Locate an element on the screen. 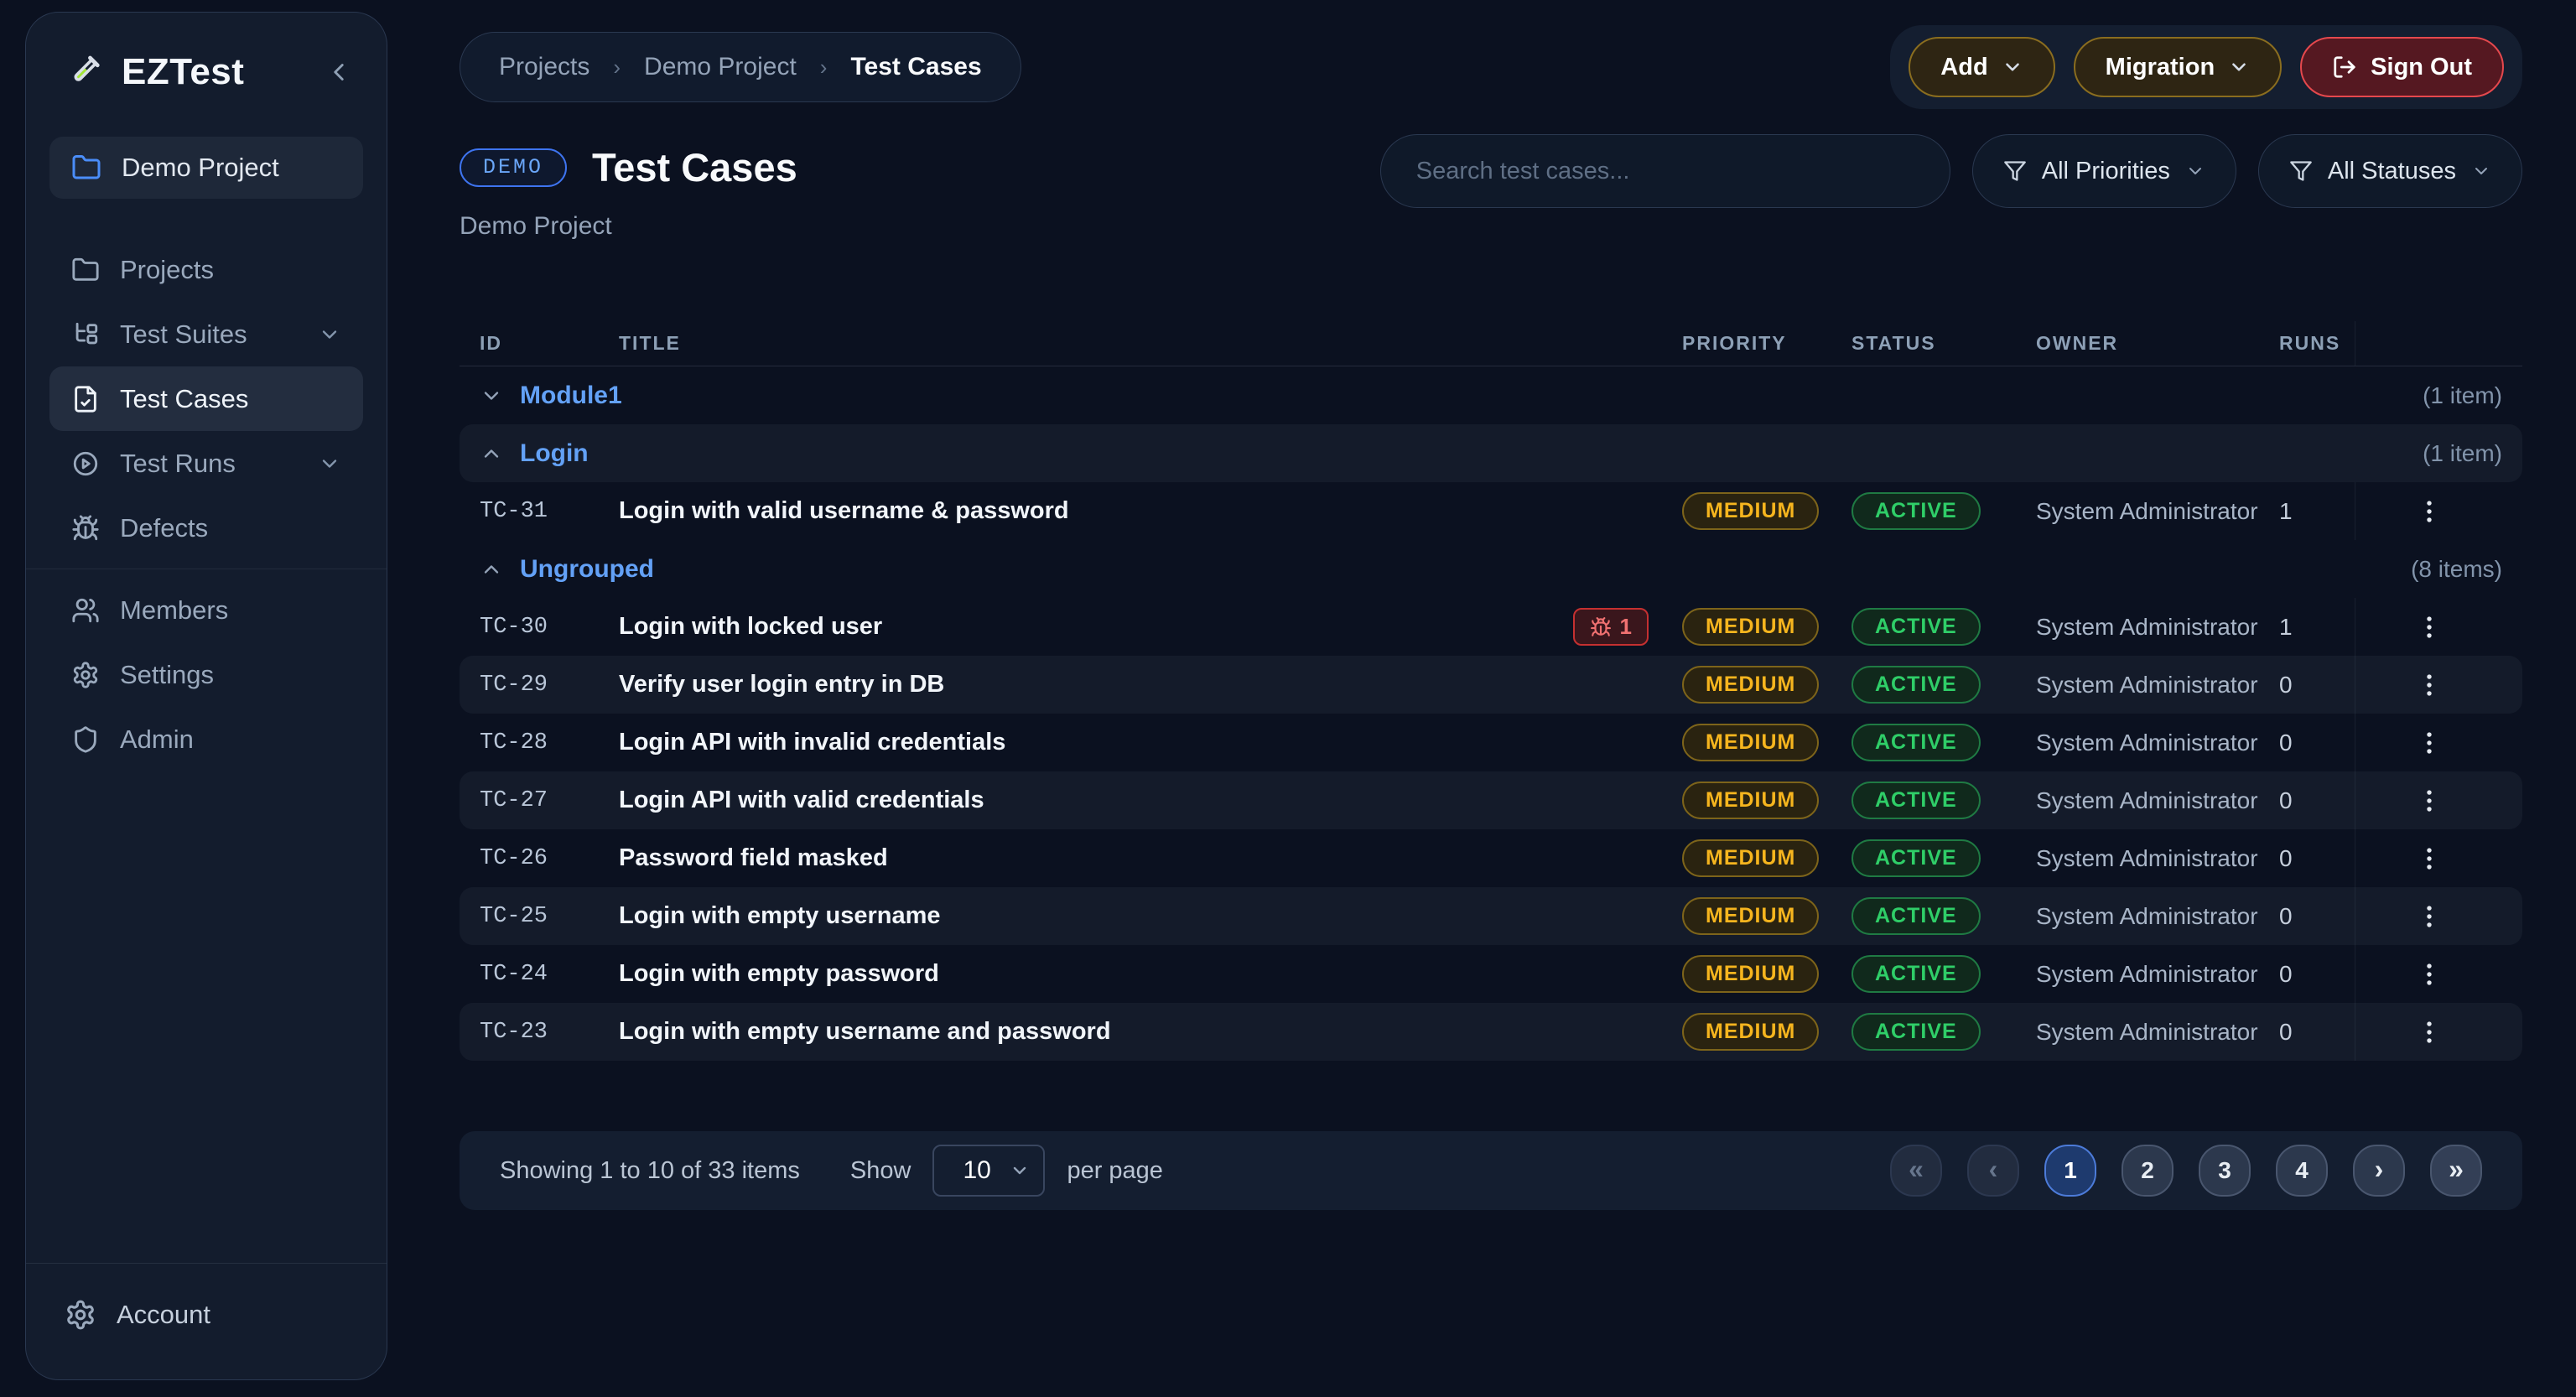 Image resolution: width=2576 pixels, height=1397 pixels. case-id: TC-27 is located at coordinates (514, 800).